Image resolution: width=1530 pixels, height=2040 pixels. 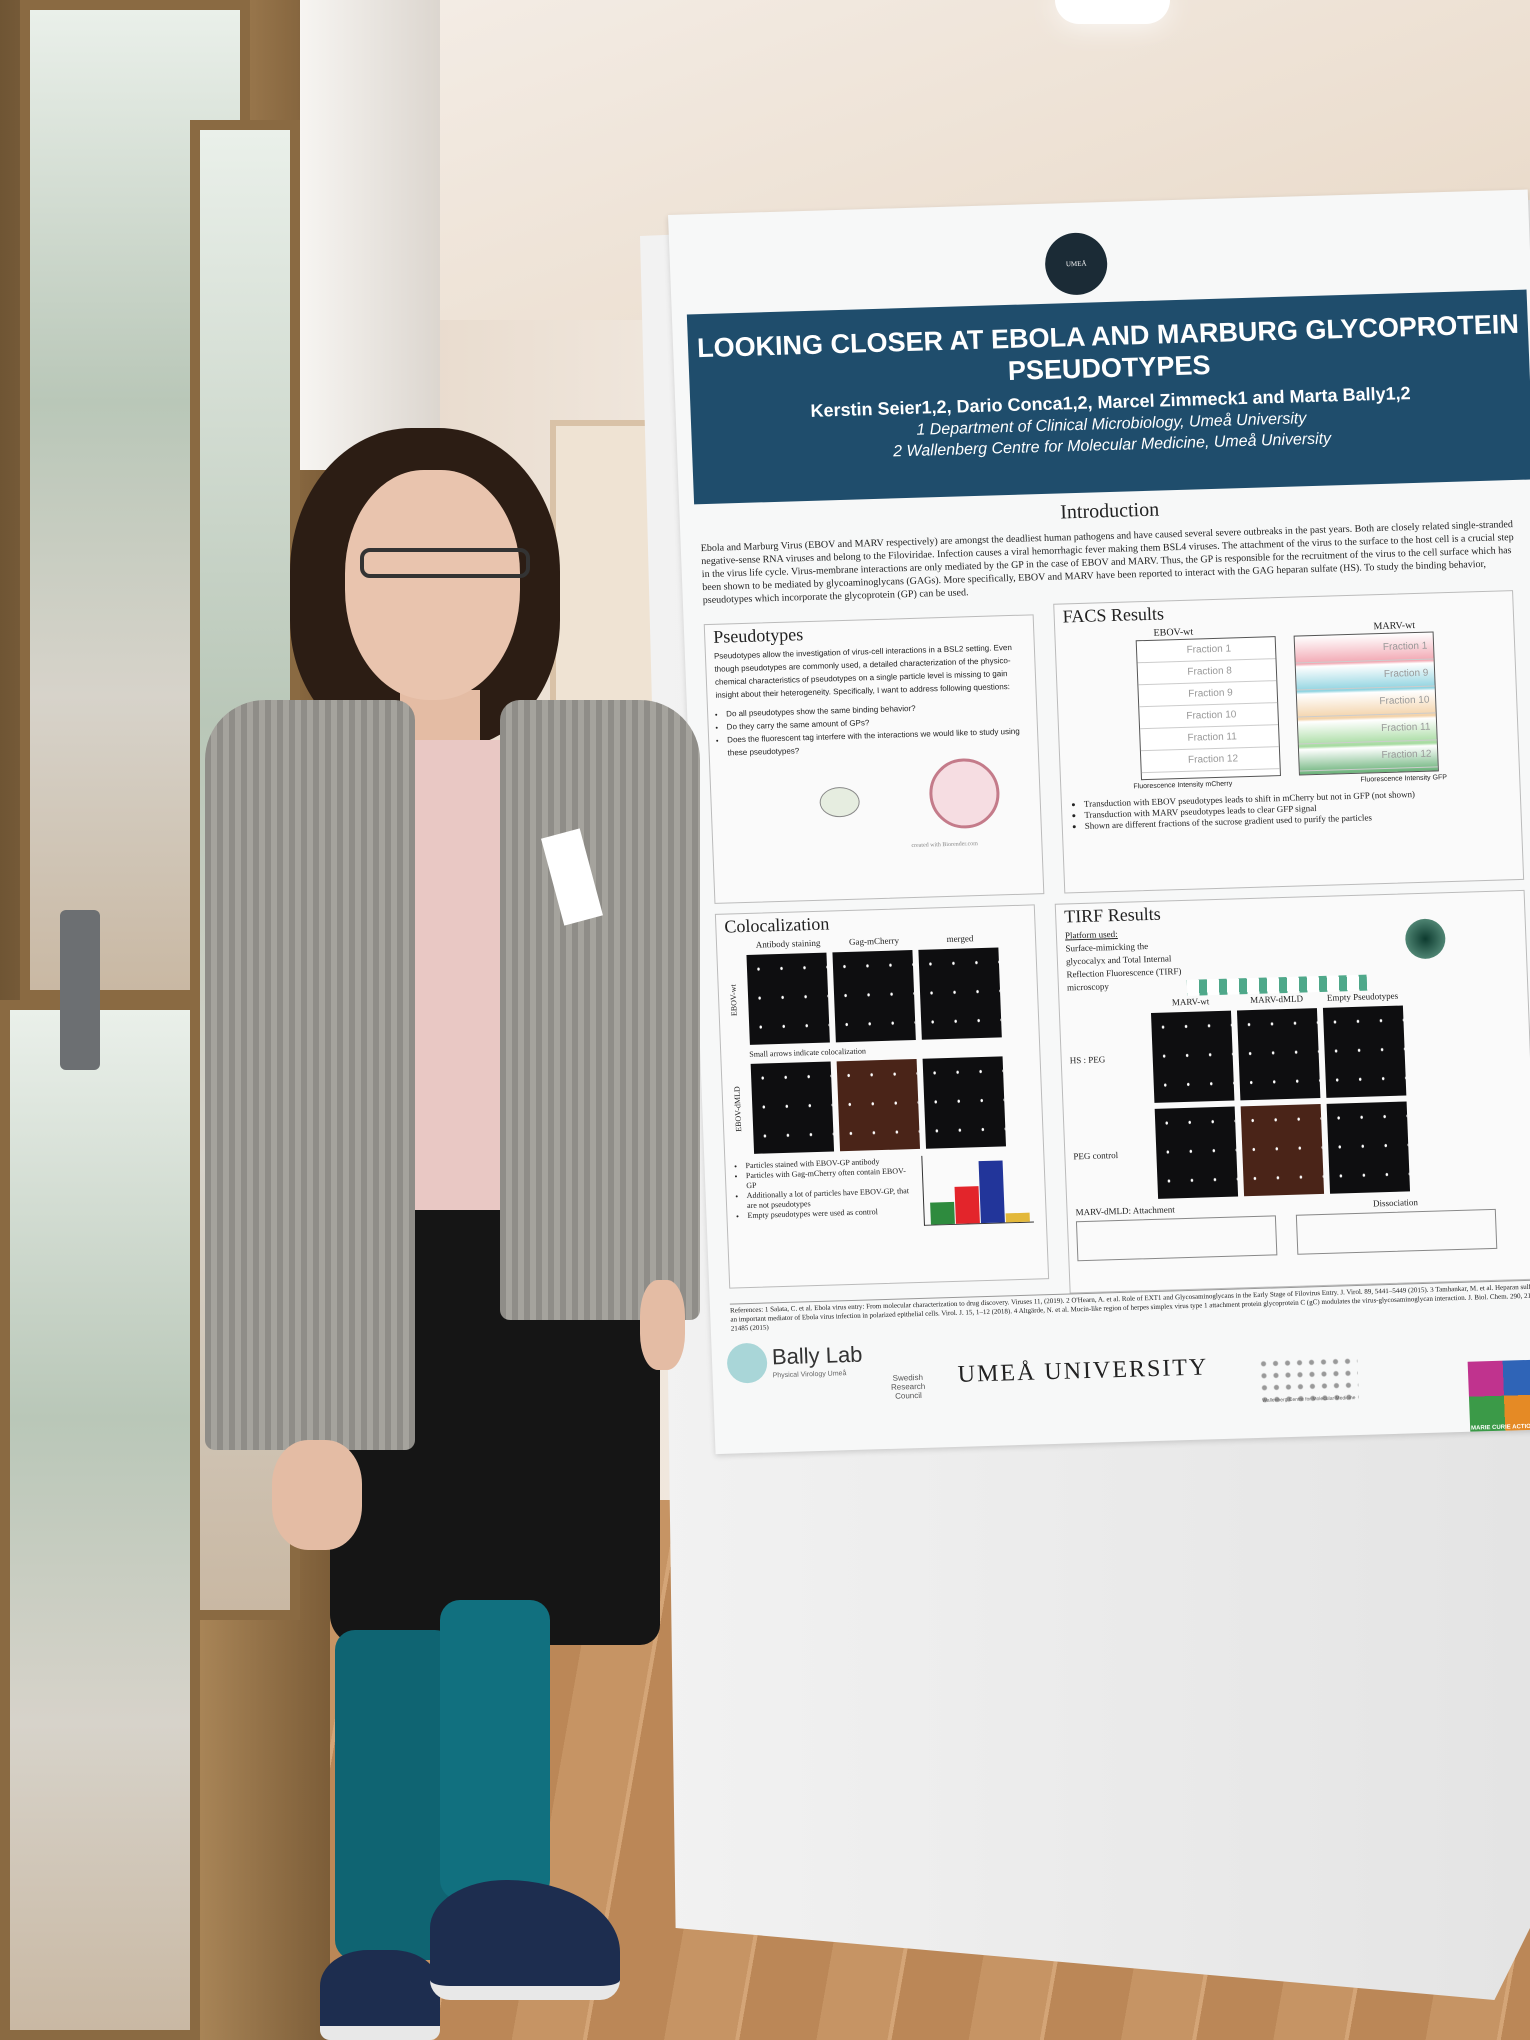 I want to click on column-label: MARV-wt, so click(x=1190, y=1002).